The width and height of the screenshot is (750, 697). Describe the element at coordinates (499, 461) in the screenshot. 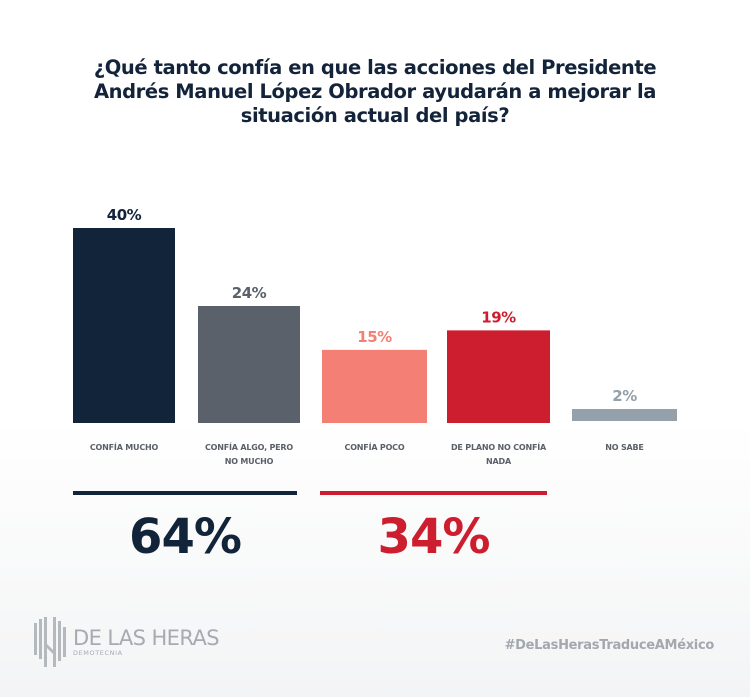

I see `category-label: NADA` at that location.